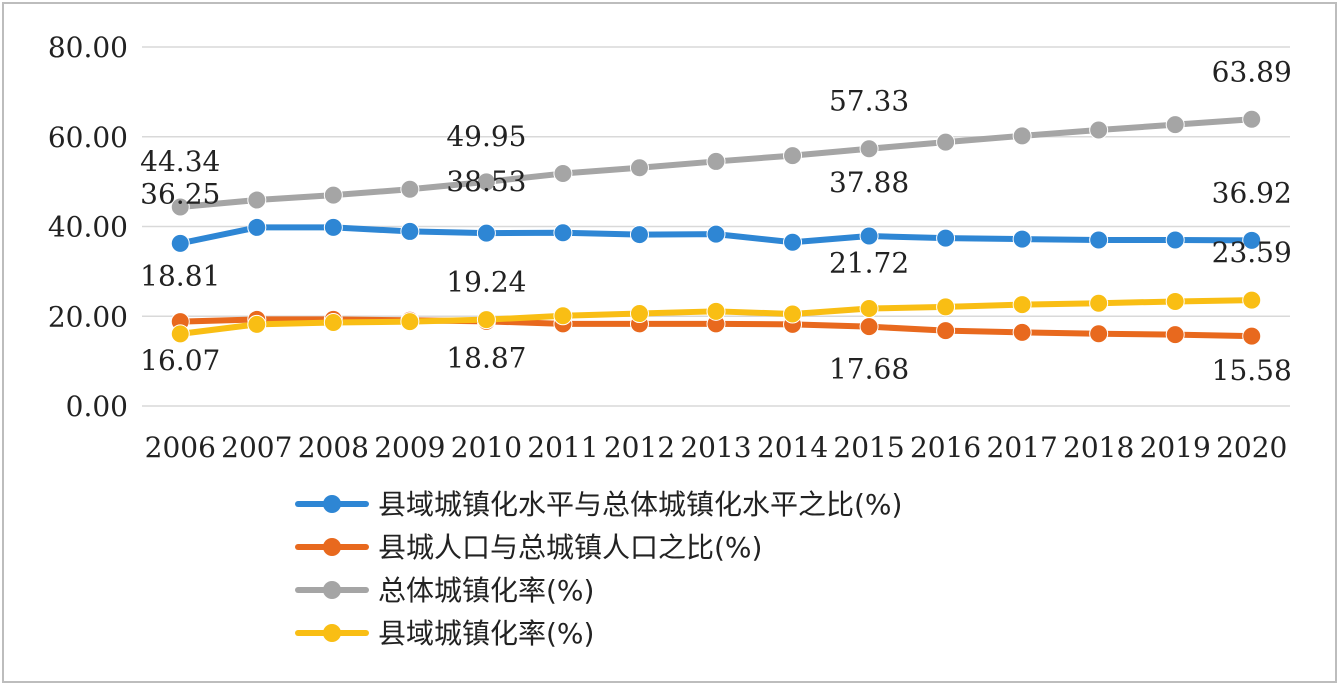  I want to click on legend-label: 县域城镇化水平与总体城镇化水平之比(%), so click(640, 504).